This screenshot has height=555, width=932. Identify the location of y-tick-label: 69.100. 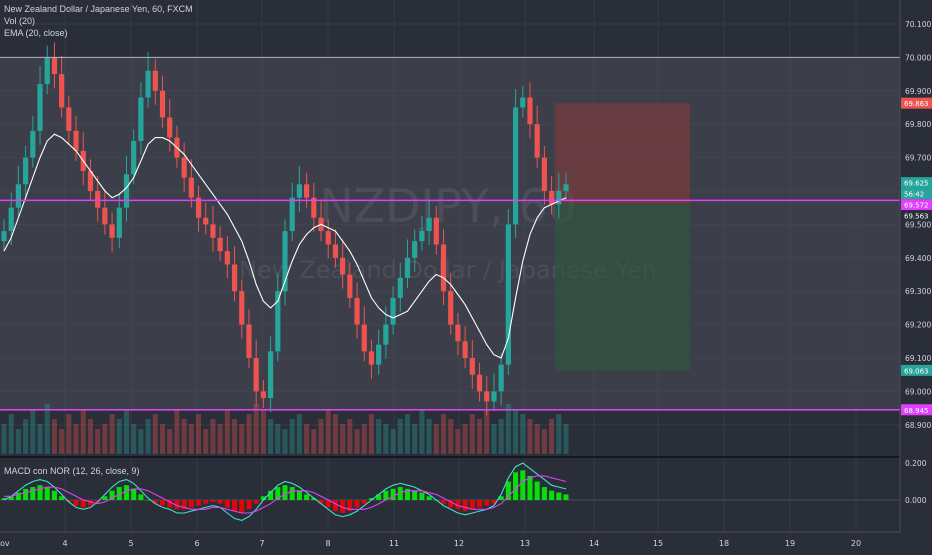
(918, 358).